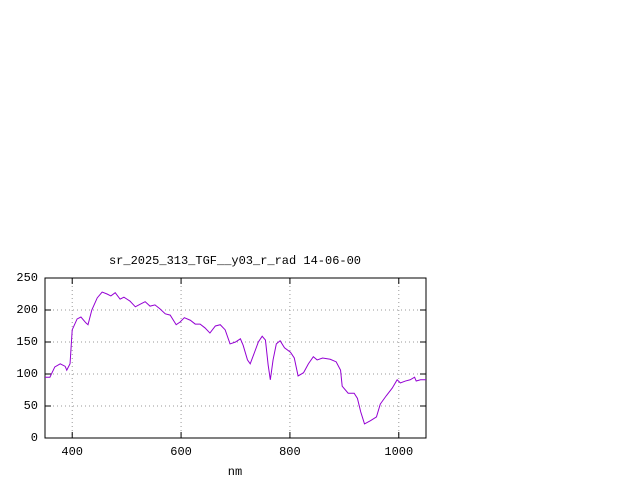 Image resolution: width=640 pixels, height=480 pixels. I want to click on y-tick-label: 50, so click(31, 406).